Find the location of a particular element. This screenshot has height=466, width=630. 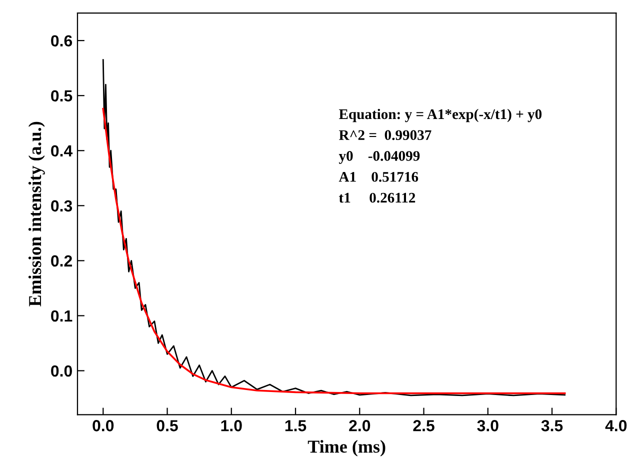

annotation: y0 -0.04099 is located at coordinates (379, 157).